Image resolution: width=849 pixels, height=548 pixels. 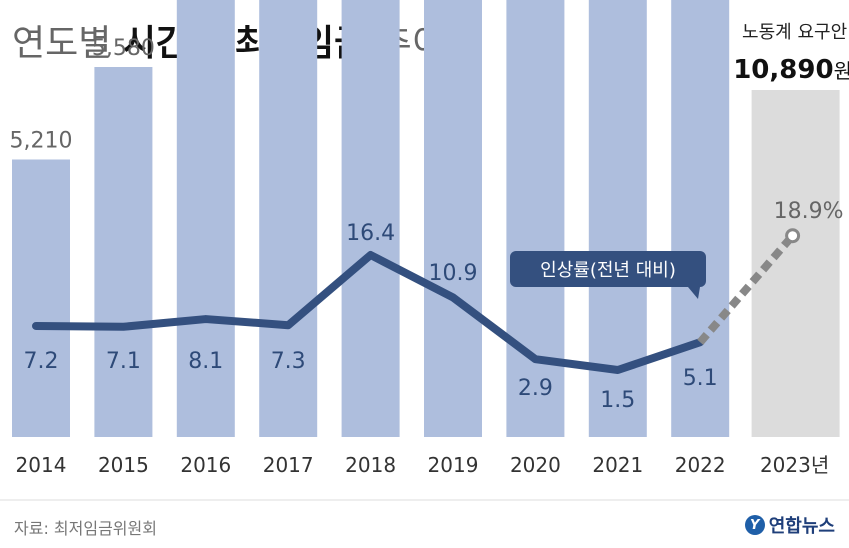 I want to click on rate-label-2022: 5.1, so click(x=700, y=378).